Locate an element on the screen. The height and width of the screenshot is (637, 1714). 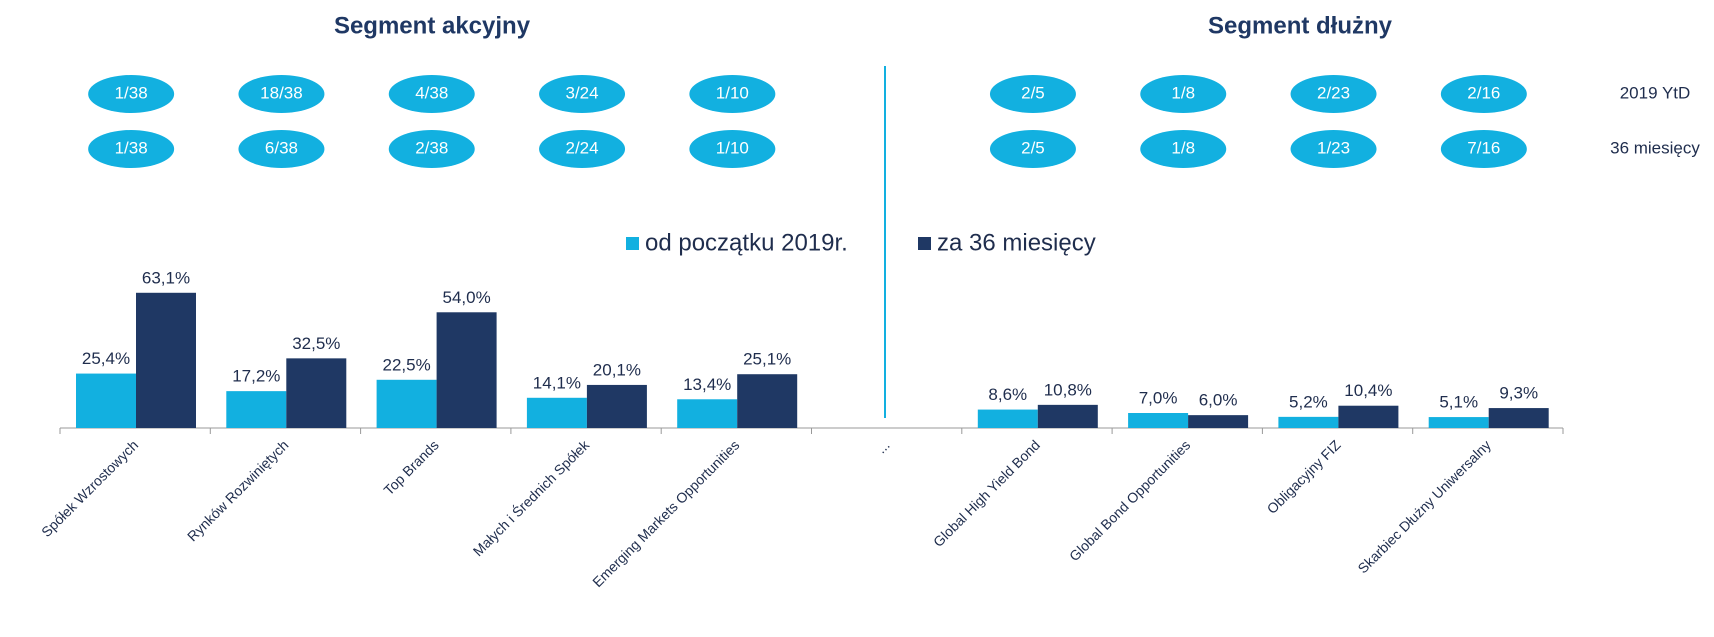
ranking-value: 6/38 is located at coordinates (281, 147).